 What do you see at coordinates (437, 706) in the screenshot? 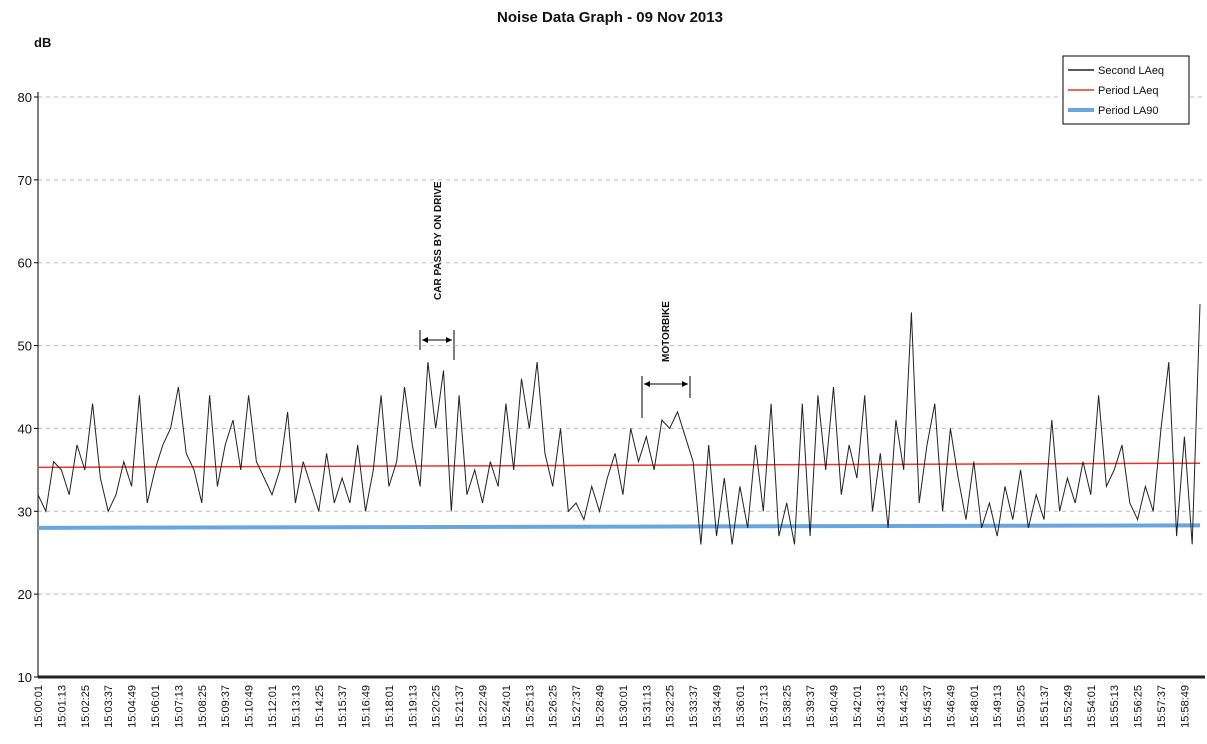
I see `x-tick-label: 15:20:25` at bounding box center [437, 706].